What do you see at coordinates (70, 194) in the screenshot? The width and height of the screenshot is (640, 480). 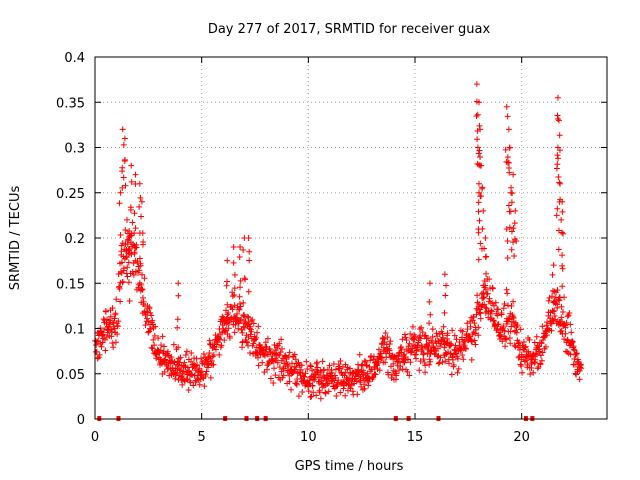 I see `y-tick-label: 0.25` at bounding box center [70, 194].